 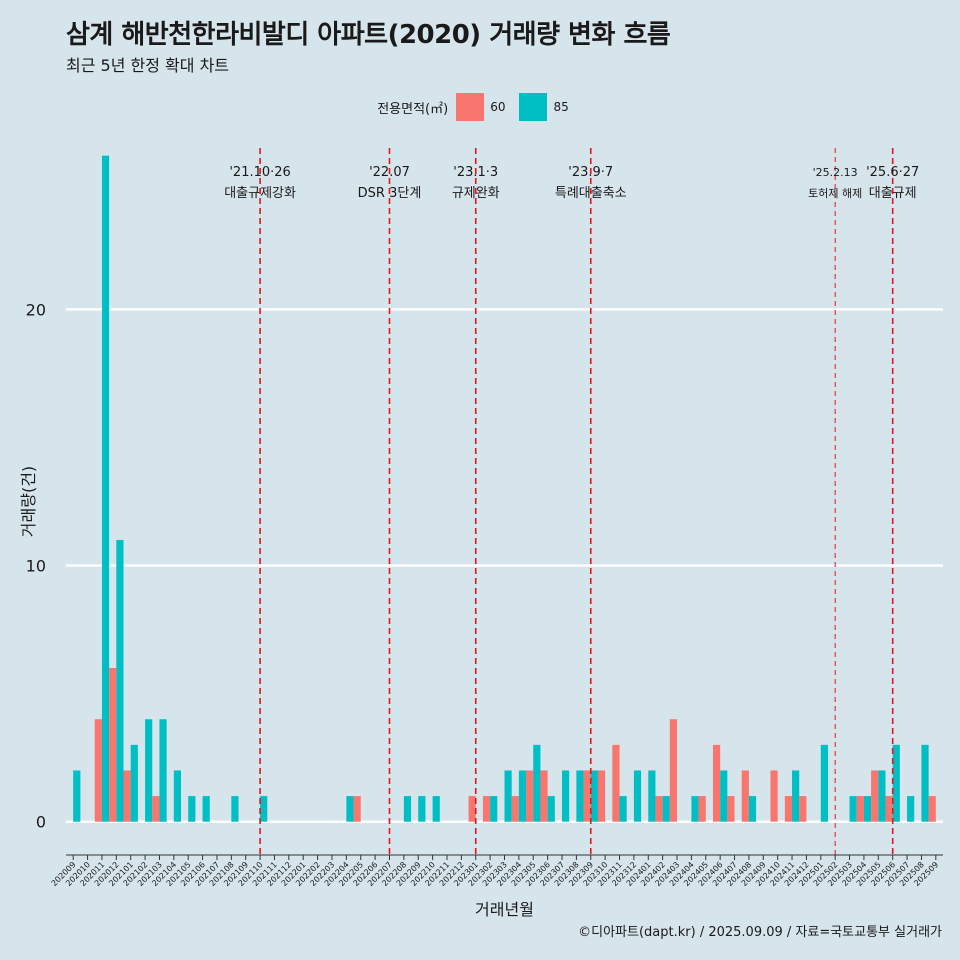 What do you see at coordinates (389, 172) in the screenshot?
I see `event-date-label-1: '22.07` at bounding box center [389, 172].